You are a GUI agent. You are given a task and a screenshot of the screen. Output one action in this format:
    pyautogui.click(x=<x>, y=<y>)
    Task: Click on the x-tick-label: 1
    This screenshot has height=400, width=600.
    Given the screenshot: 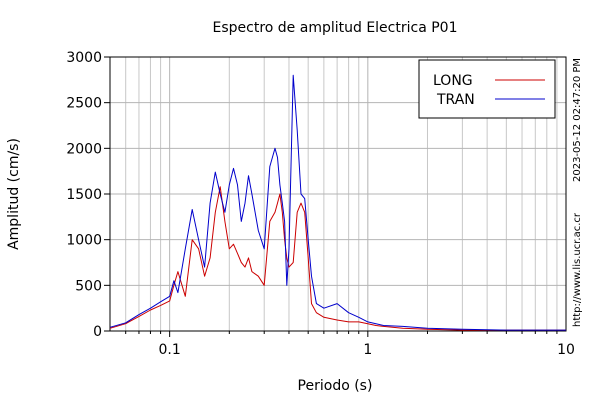 What is the action you would take?
    pyautogui.click(x=367, y=350)
    